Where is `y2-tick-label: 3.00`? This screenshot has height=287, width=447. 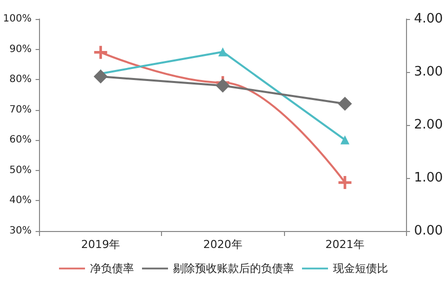
y2-tick-label: 3.00 is located at coordinates (428, 72).